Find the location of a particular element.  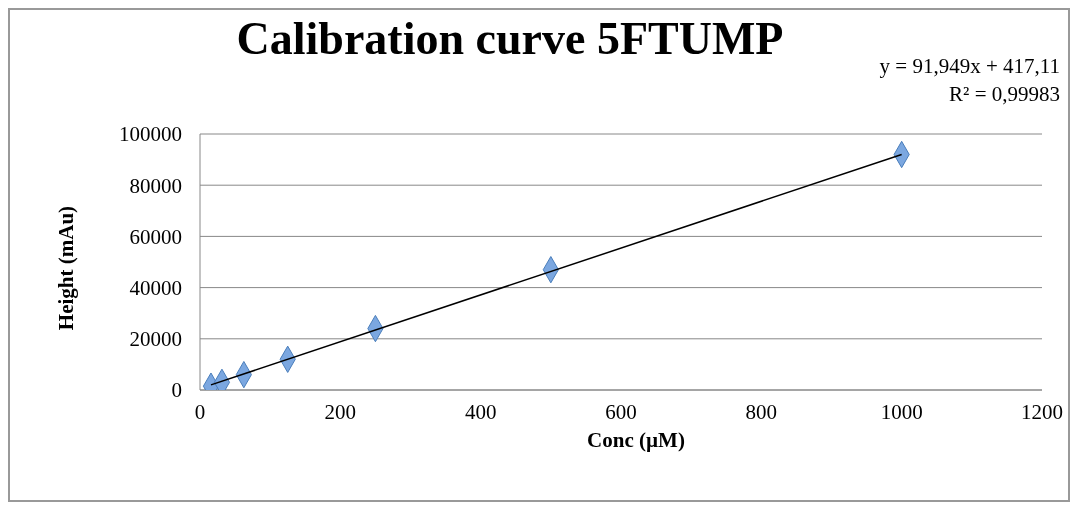

x-tick-label: 200 is located at coordinates (340, 411).